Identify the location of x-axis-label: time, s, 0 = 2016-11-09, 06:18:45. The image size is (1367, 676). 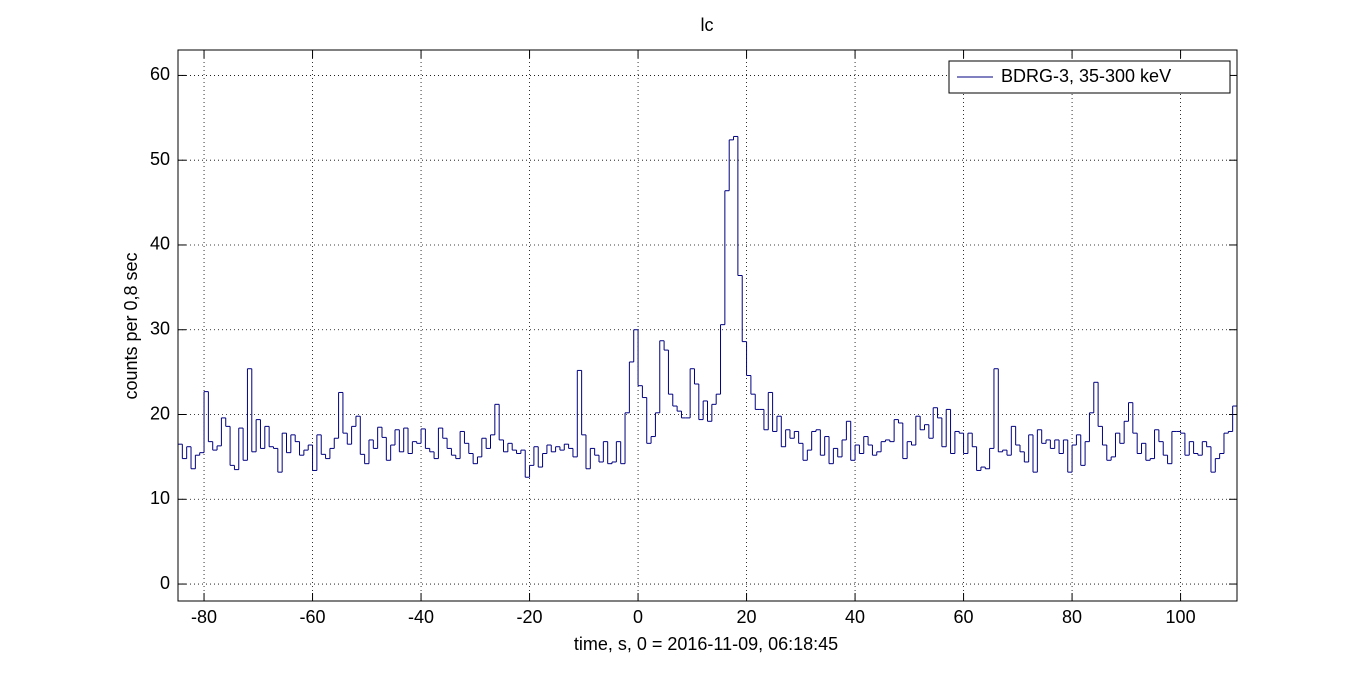
(706, 644).